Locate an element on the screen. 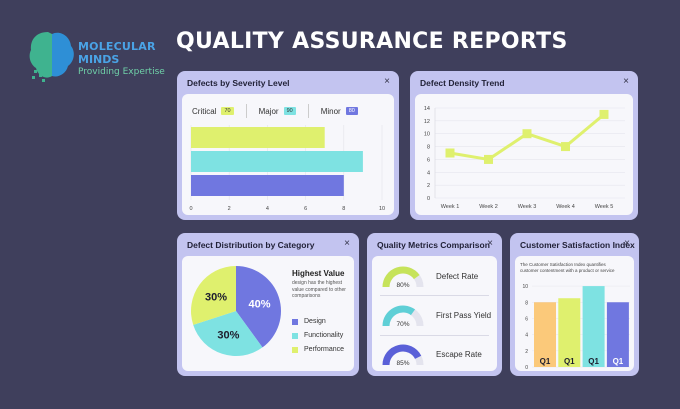  pie-slice-functionality is located at coordinates (228, 333).